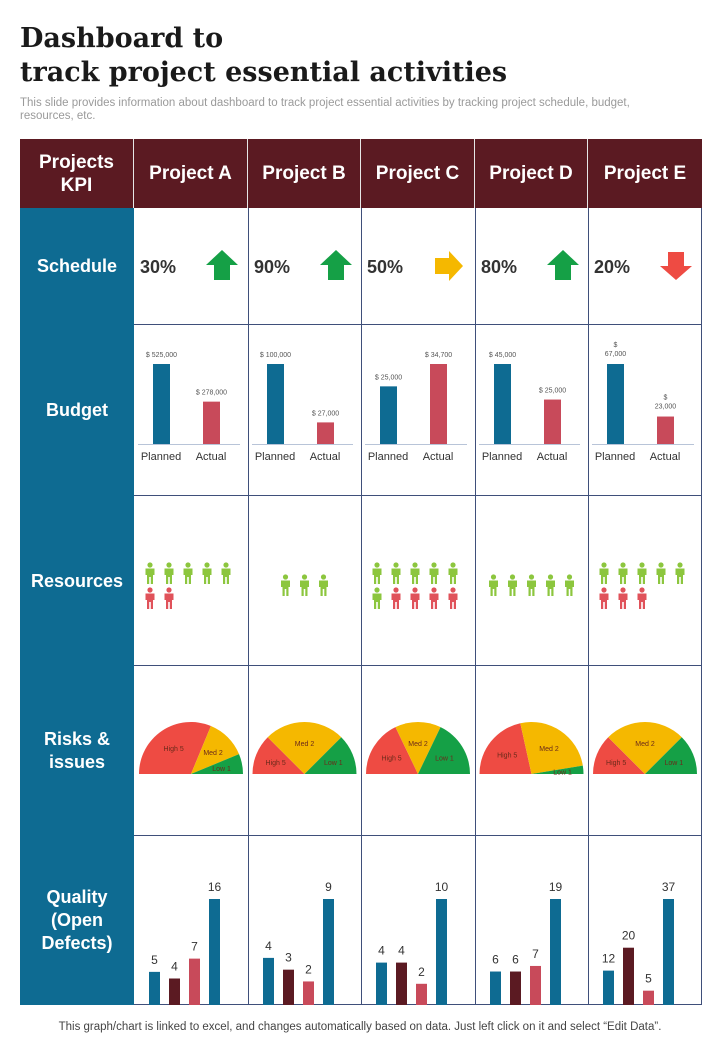 Image resolution: width=720 pixels, height=1040 pixels. I want to click on quality-value-label: 6, so click(495, 960).